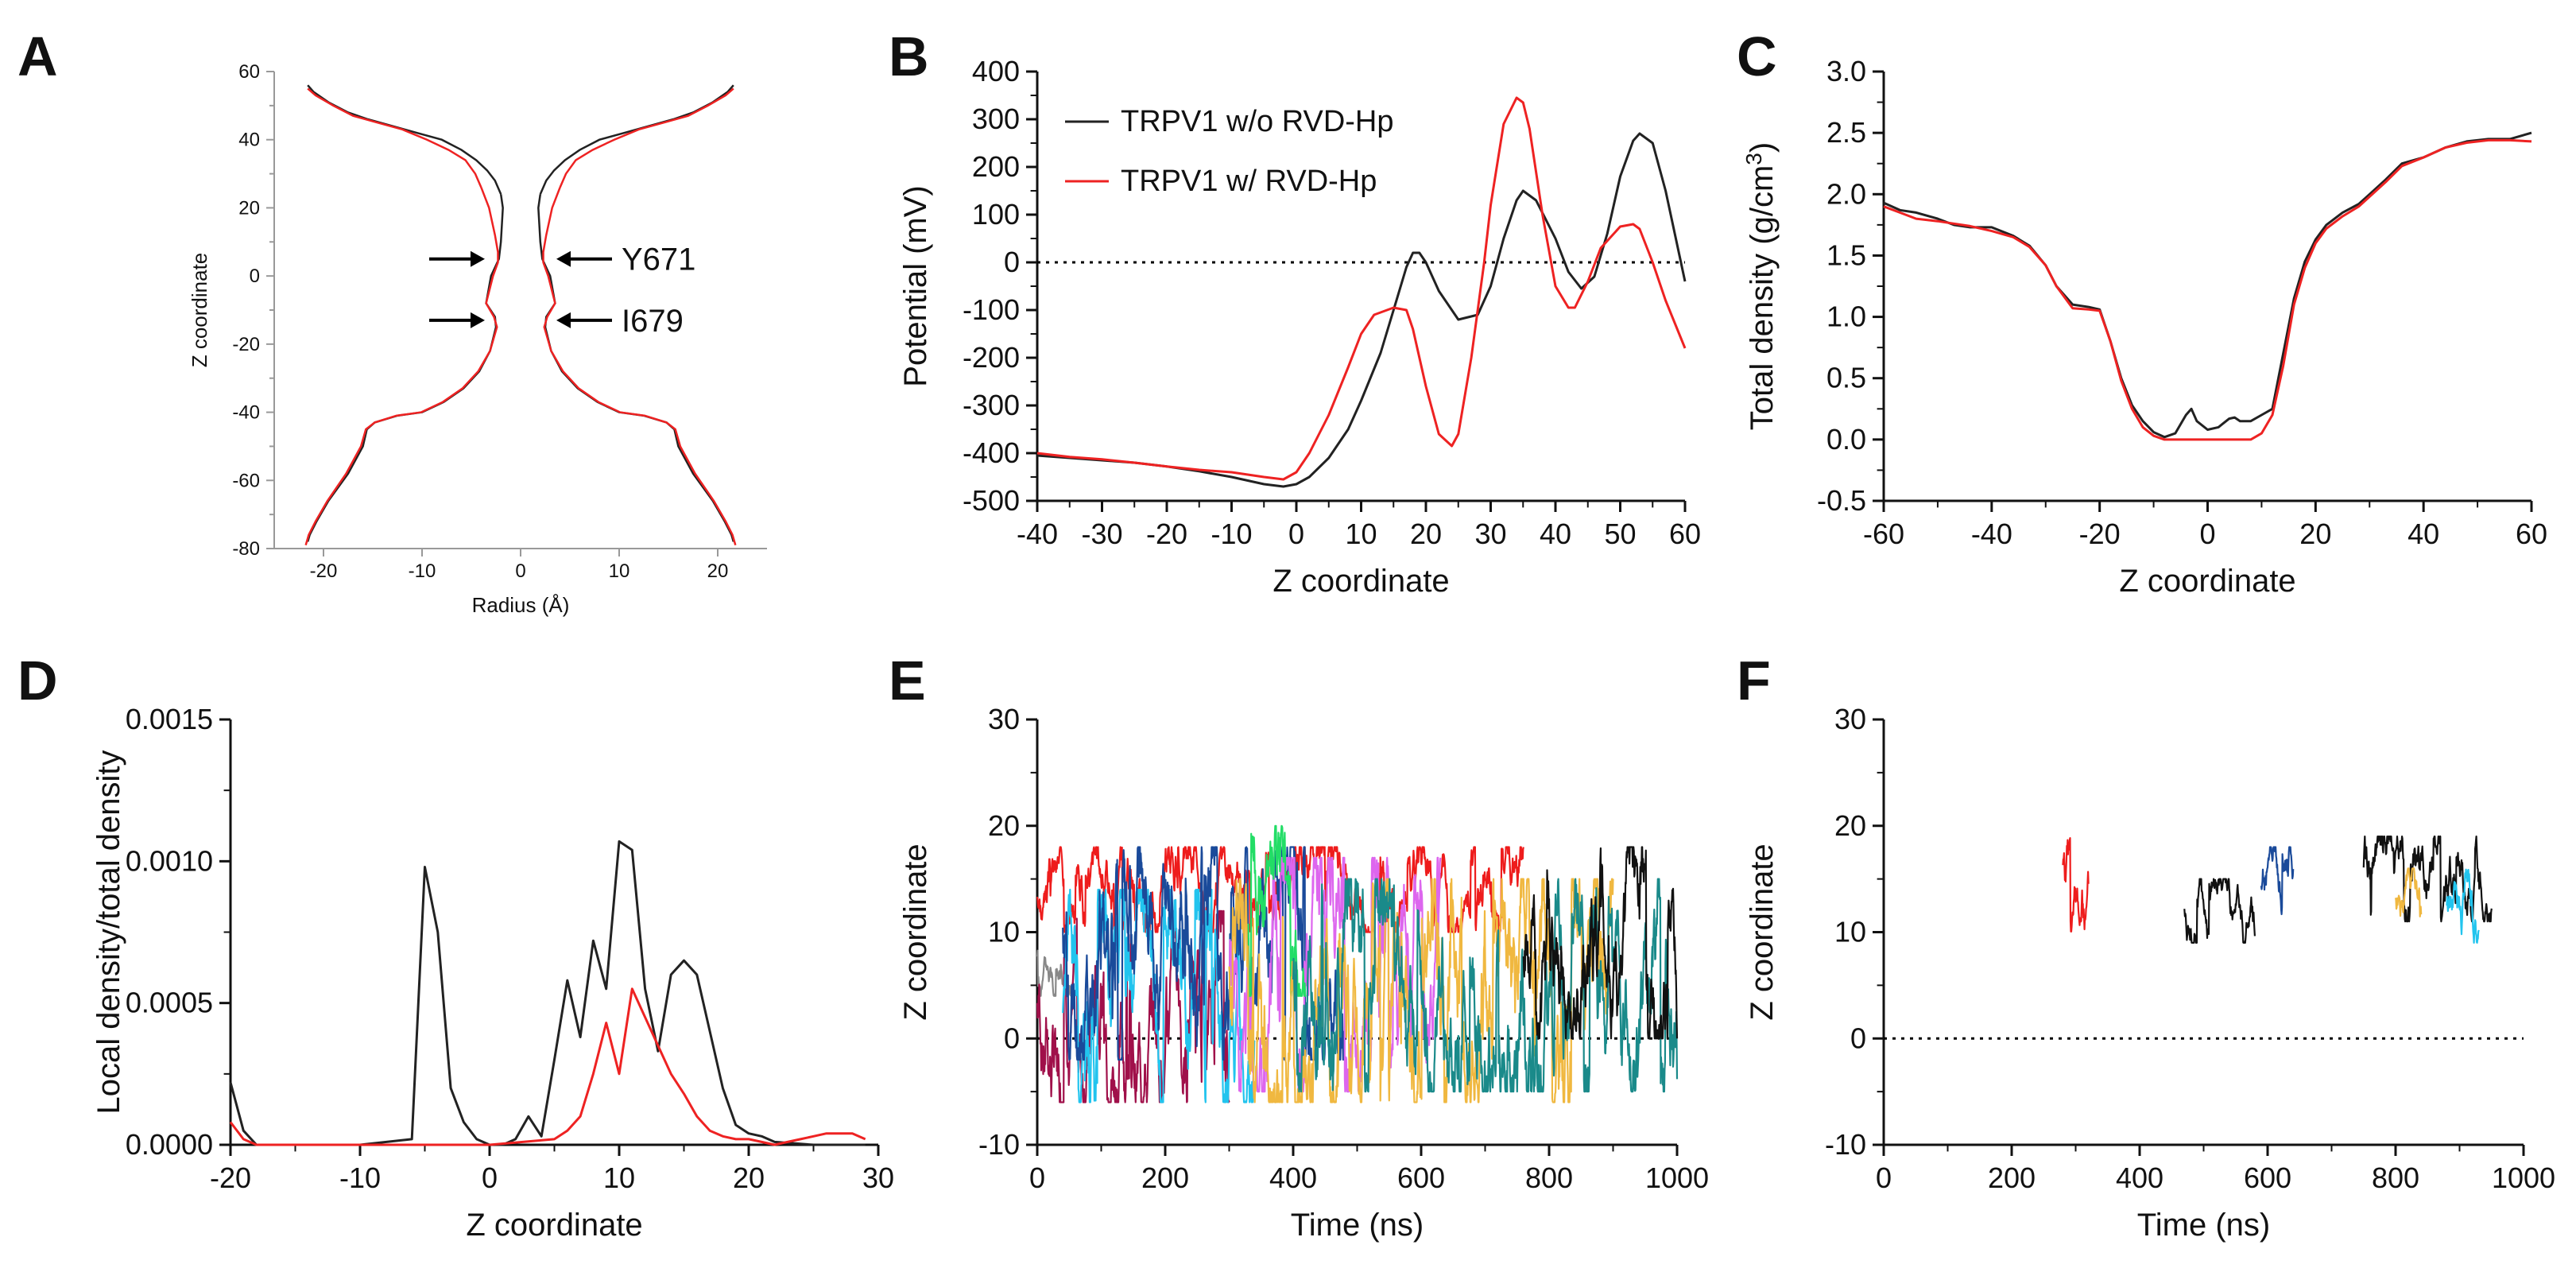 The image size is (2576, 1272). I want to click on x-tick-label: 400, so click(2139, 1177).